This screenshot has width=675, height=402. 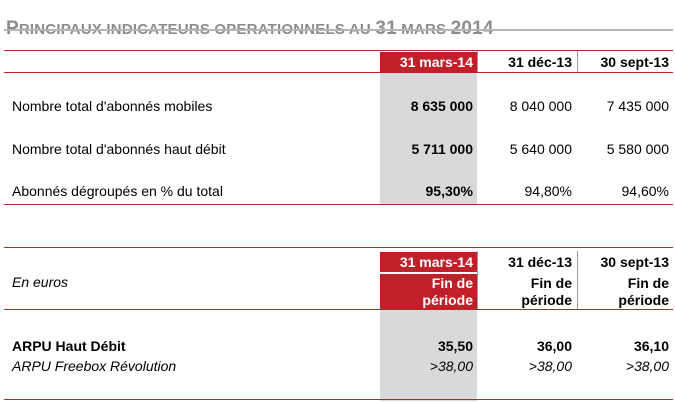 I want to click on cell-value: 8 040 000, so click(x=540, y=106).